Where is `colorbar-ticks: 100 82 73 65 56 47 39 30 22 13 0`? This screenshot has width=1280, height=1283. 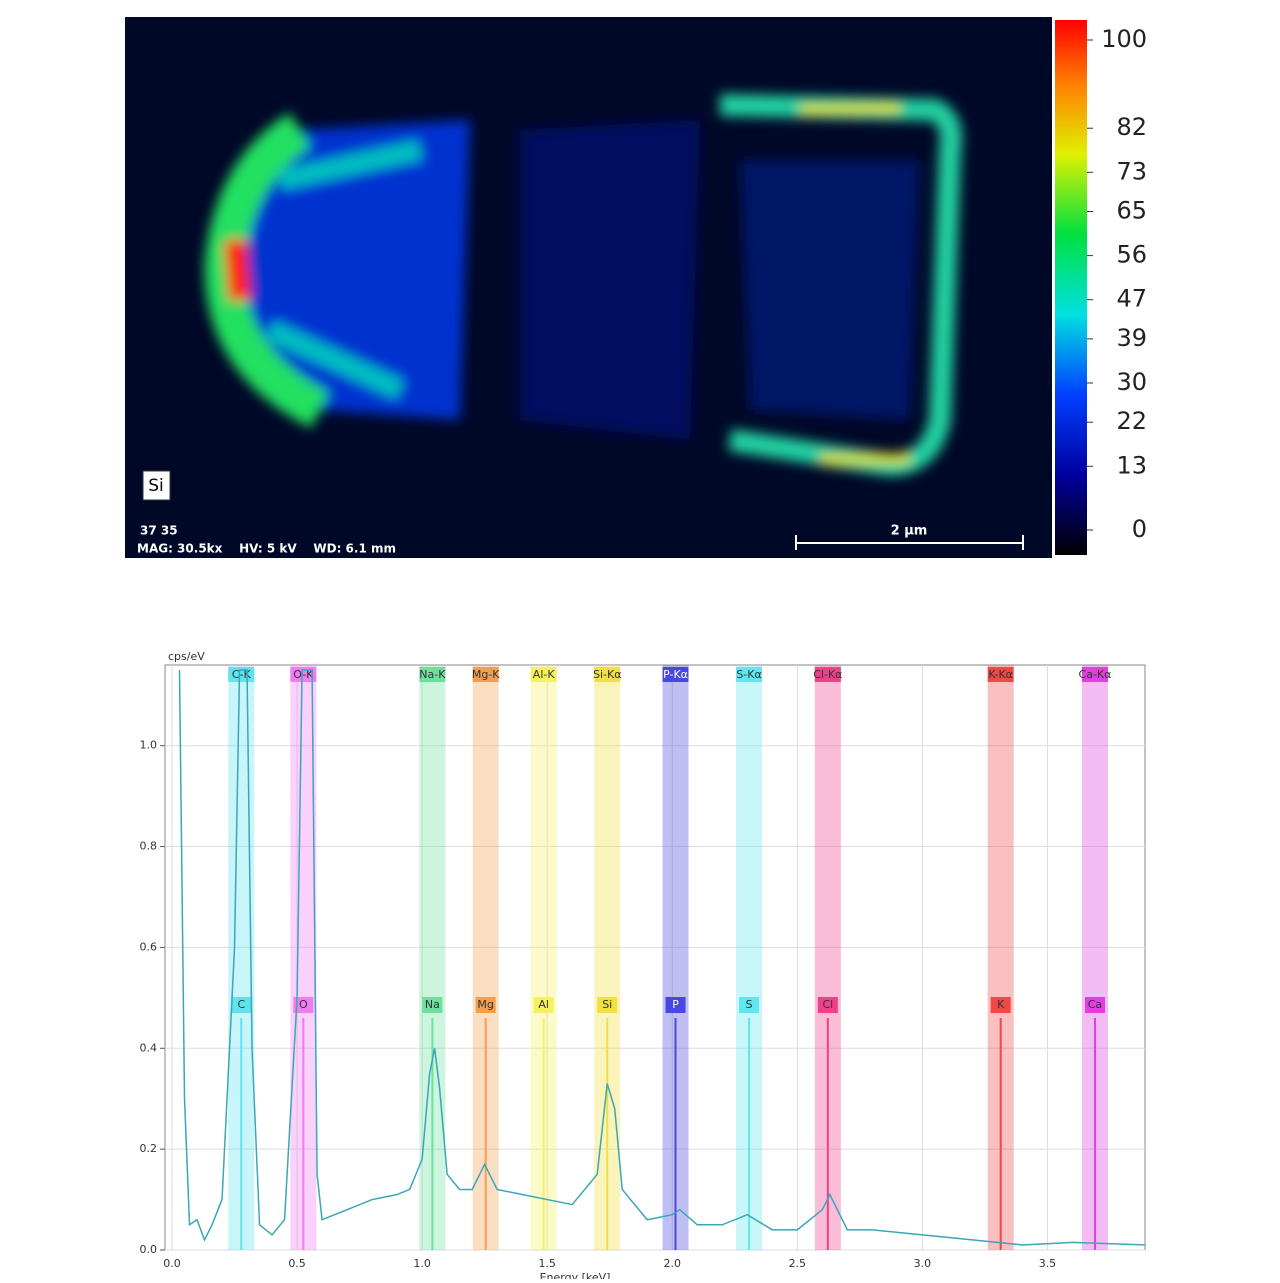
colorbar-ticks: 100 82 73 65 56 47 39 30 22 13 0 is located at coordinates (1117, 284).